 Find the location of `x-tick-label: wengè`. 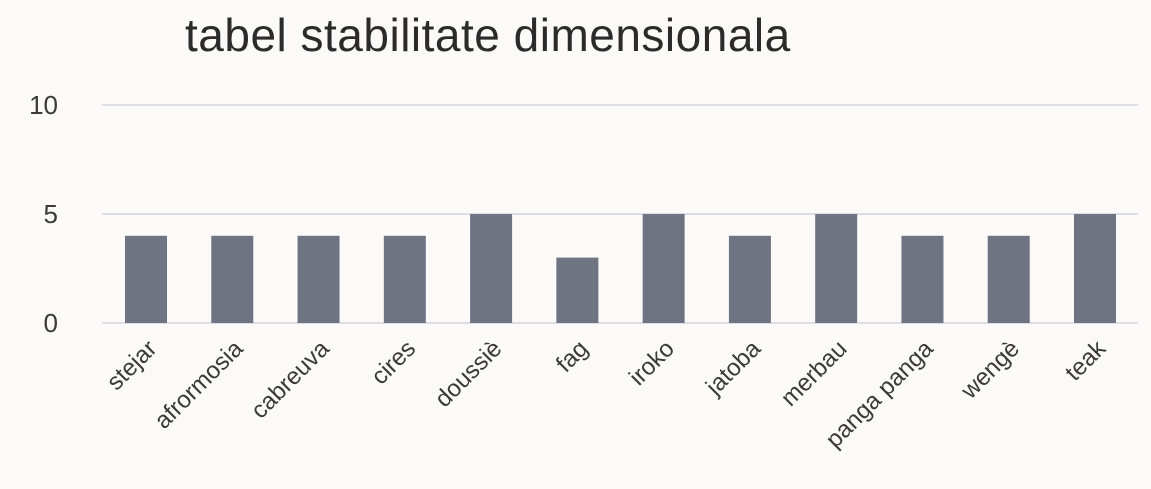

x-tick-label: wengè is located at coordinates (990, 370).